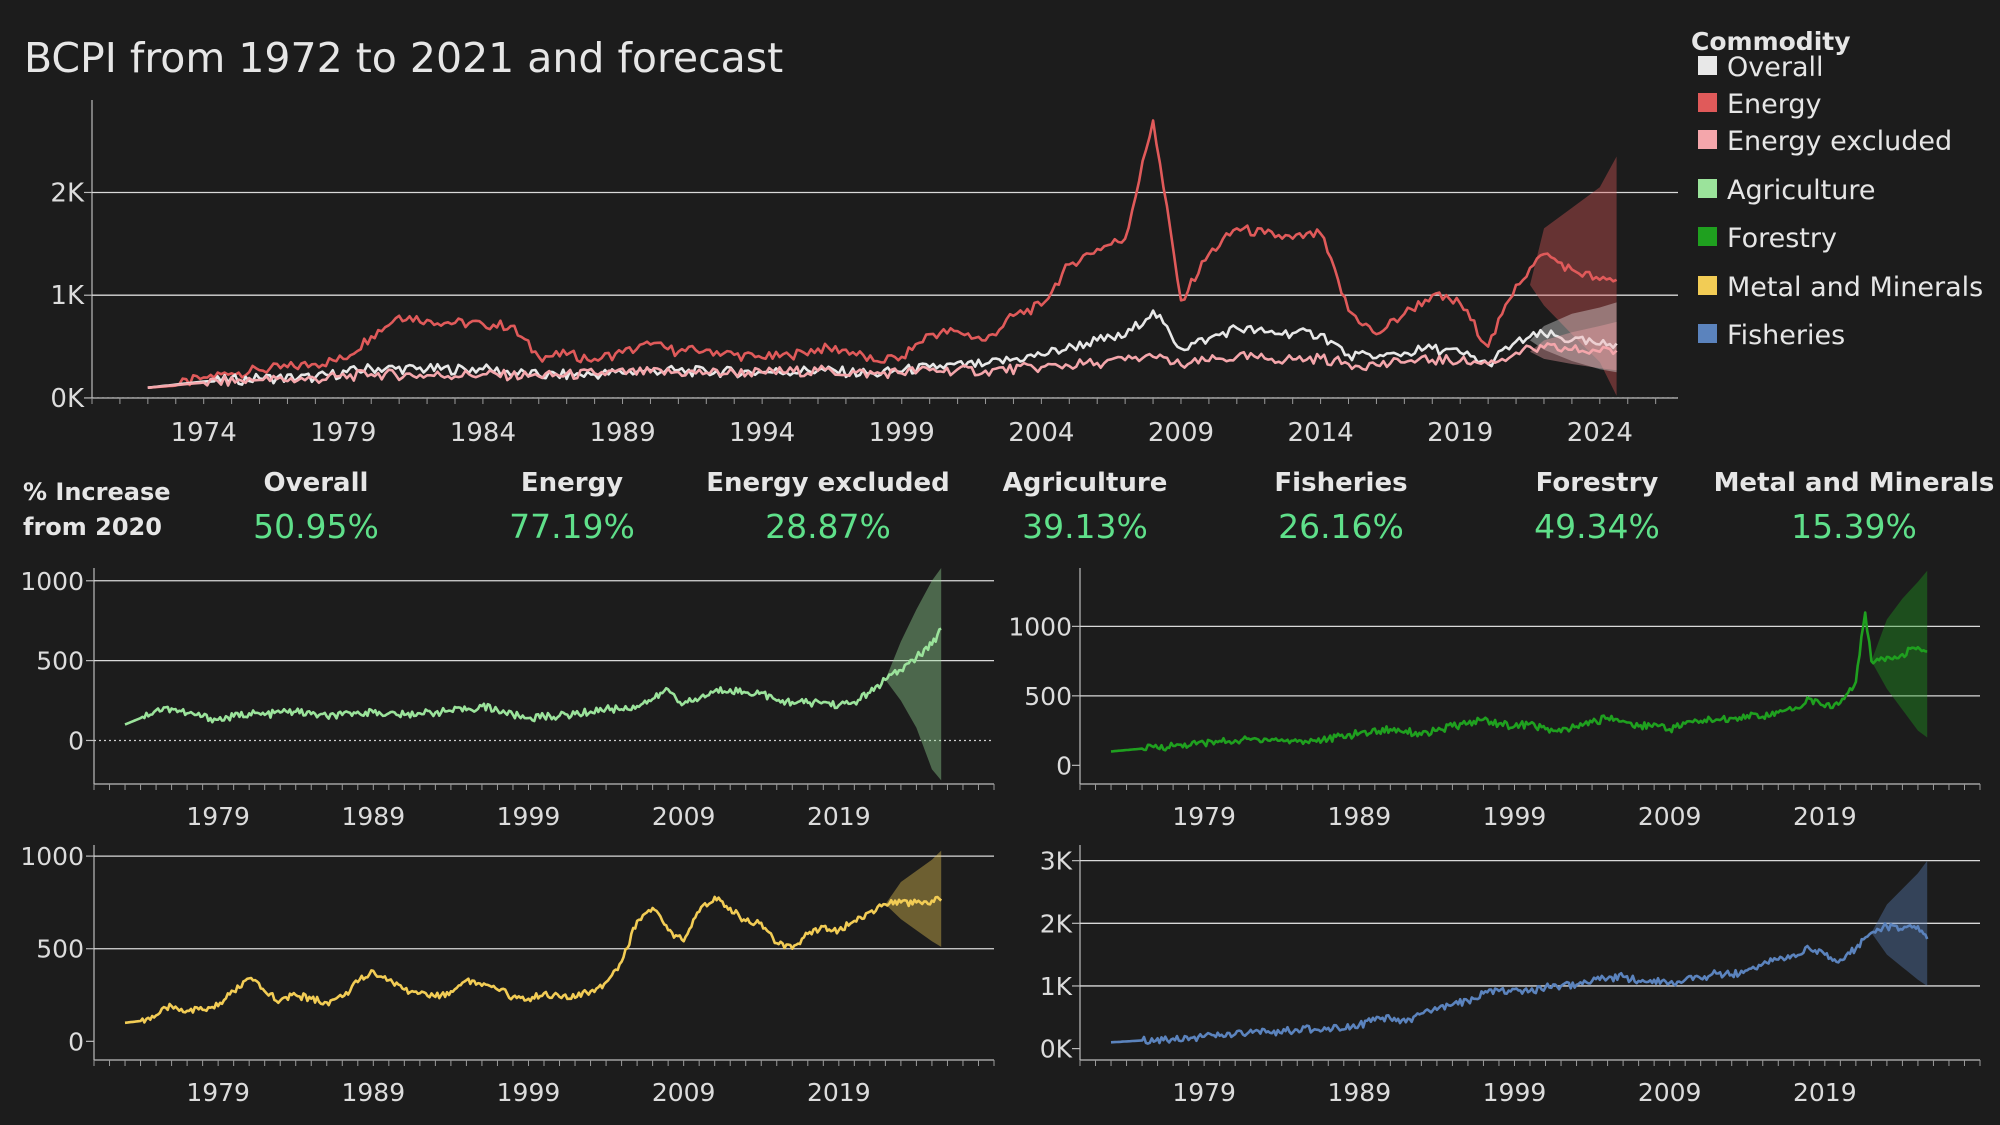 The width and height of the screenshot is (2000, 1125). I want to click on kpi-value: 28.87%, so click(828, 526).